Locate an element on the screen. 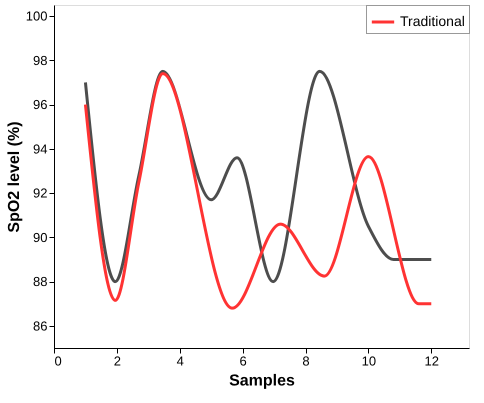  x-tick-label: 10 is located at coordinates (369, 361).